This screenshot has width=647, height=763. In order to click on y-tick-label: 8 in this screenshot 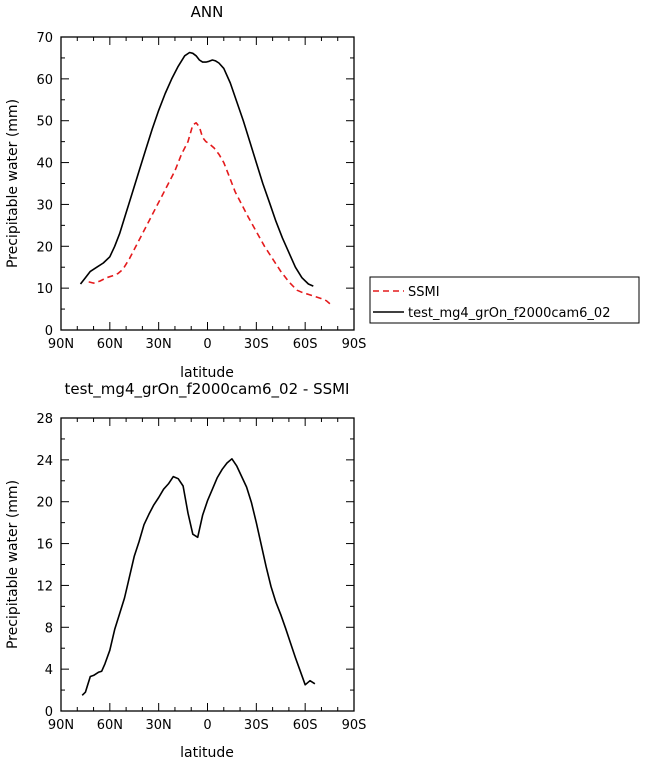, I will do `click(49, 628)`.